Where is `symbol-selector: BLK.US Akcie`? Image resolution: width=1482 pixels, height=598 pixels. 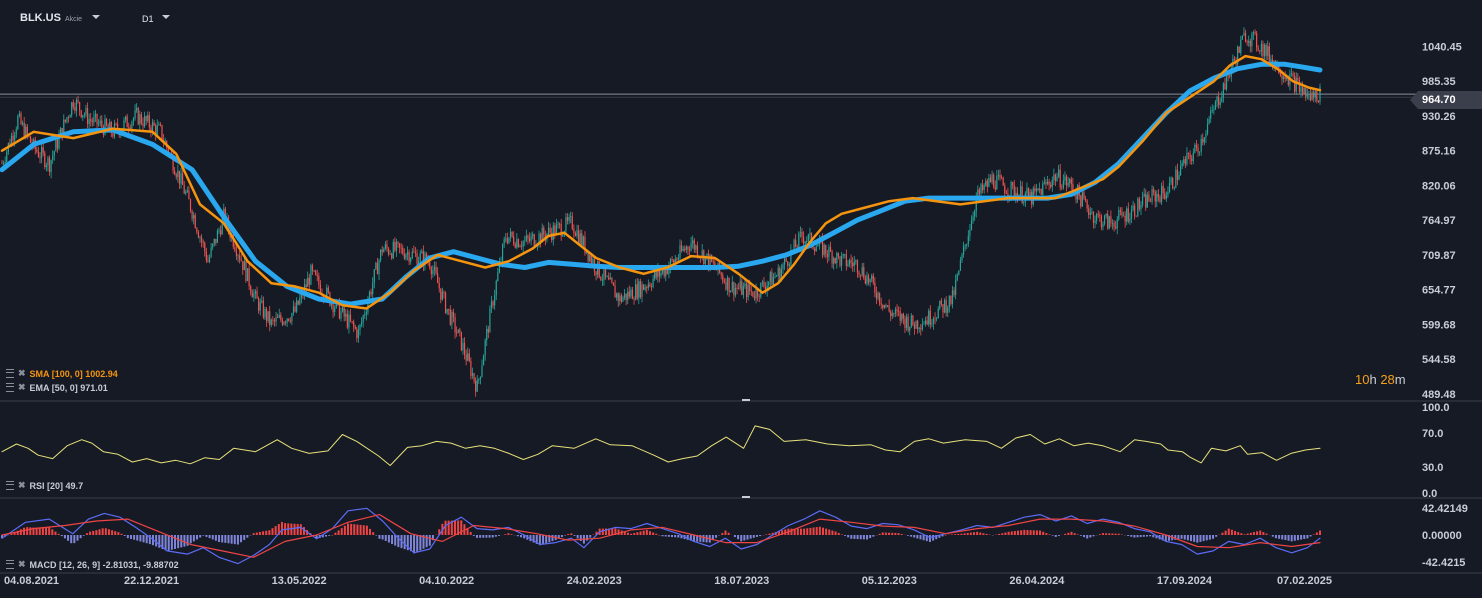 symbol-selector: BLK.US Akcie is located at coordinates (60, 18).